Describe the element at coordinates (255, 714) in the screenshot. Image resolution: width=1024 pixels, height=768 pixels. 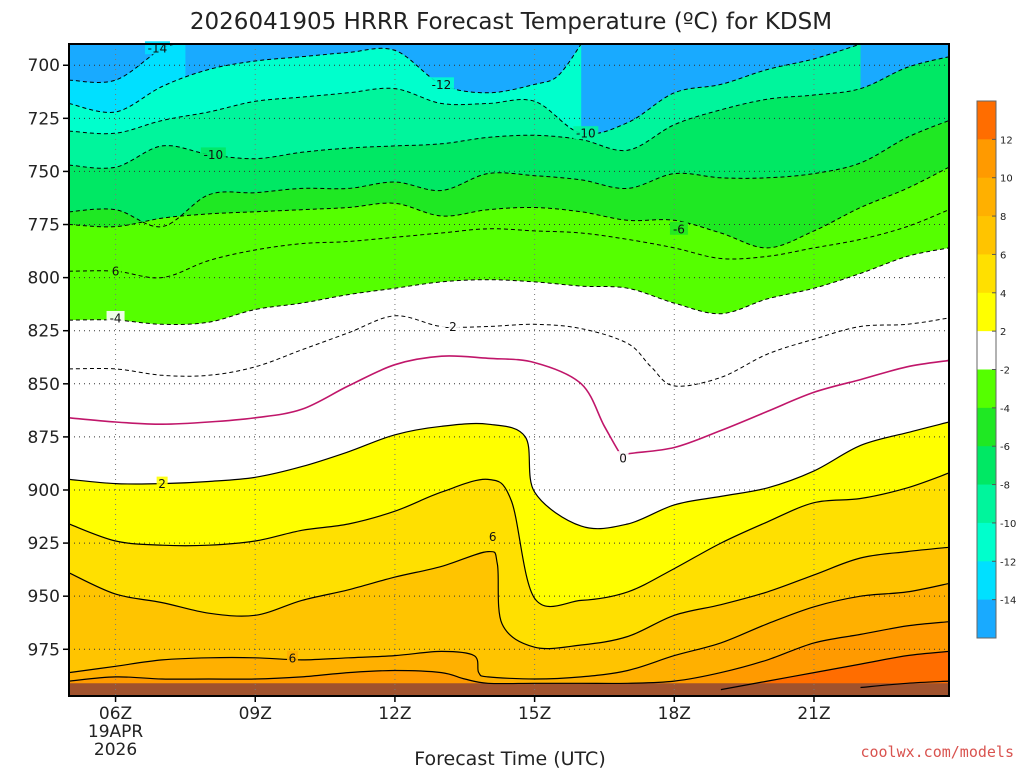
I see `x-tick-label-09Z: 09Z` at that location.